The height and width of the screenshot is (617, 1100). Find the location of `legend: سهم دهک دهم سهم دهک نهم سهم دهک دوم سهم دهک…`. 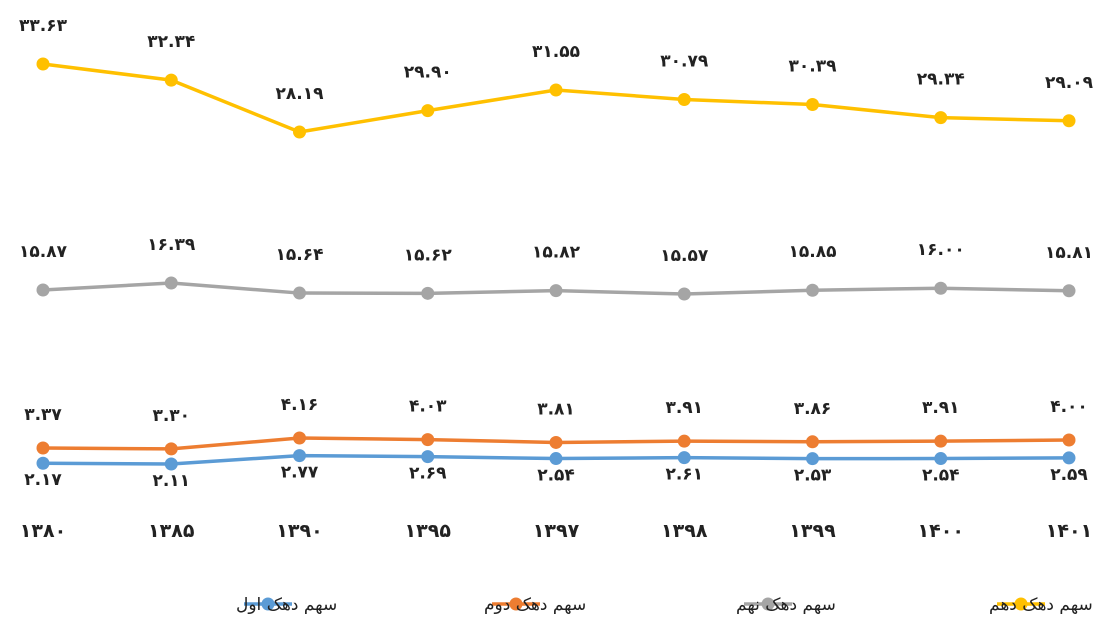

legend: سهم دهک دهم سهم دهک نهم سهم دهک دوم سهم دهک… is located at coordinates (664, 605).